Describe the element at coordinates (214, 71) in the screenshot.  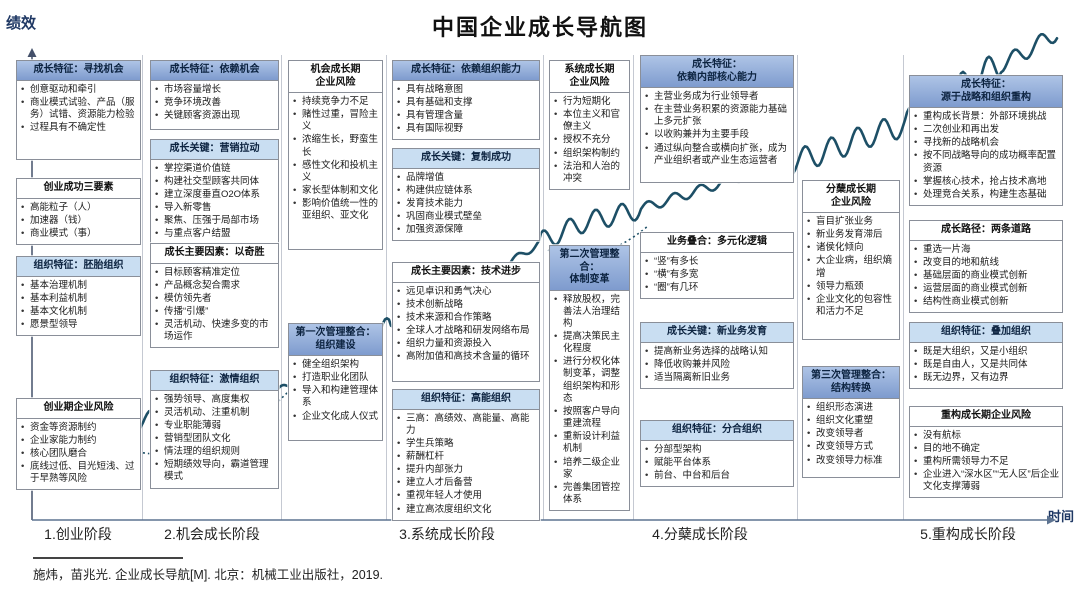
I see `info-box-title: 成长特征：依赖机会` at that location.